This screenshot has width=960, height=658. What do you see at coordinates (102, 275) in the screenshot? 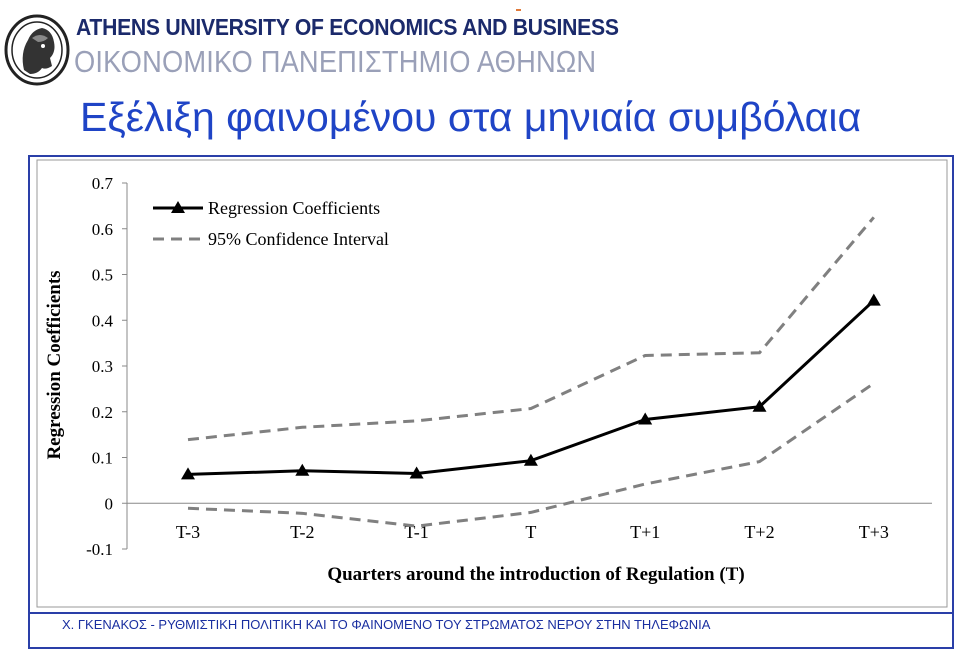
I see `y-tick-label: 0.5` at bounding box center [102, 275].